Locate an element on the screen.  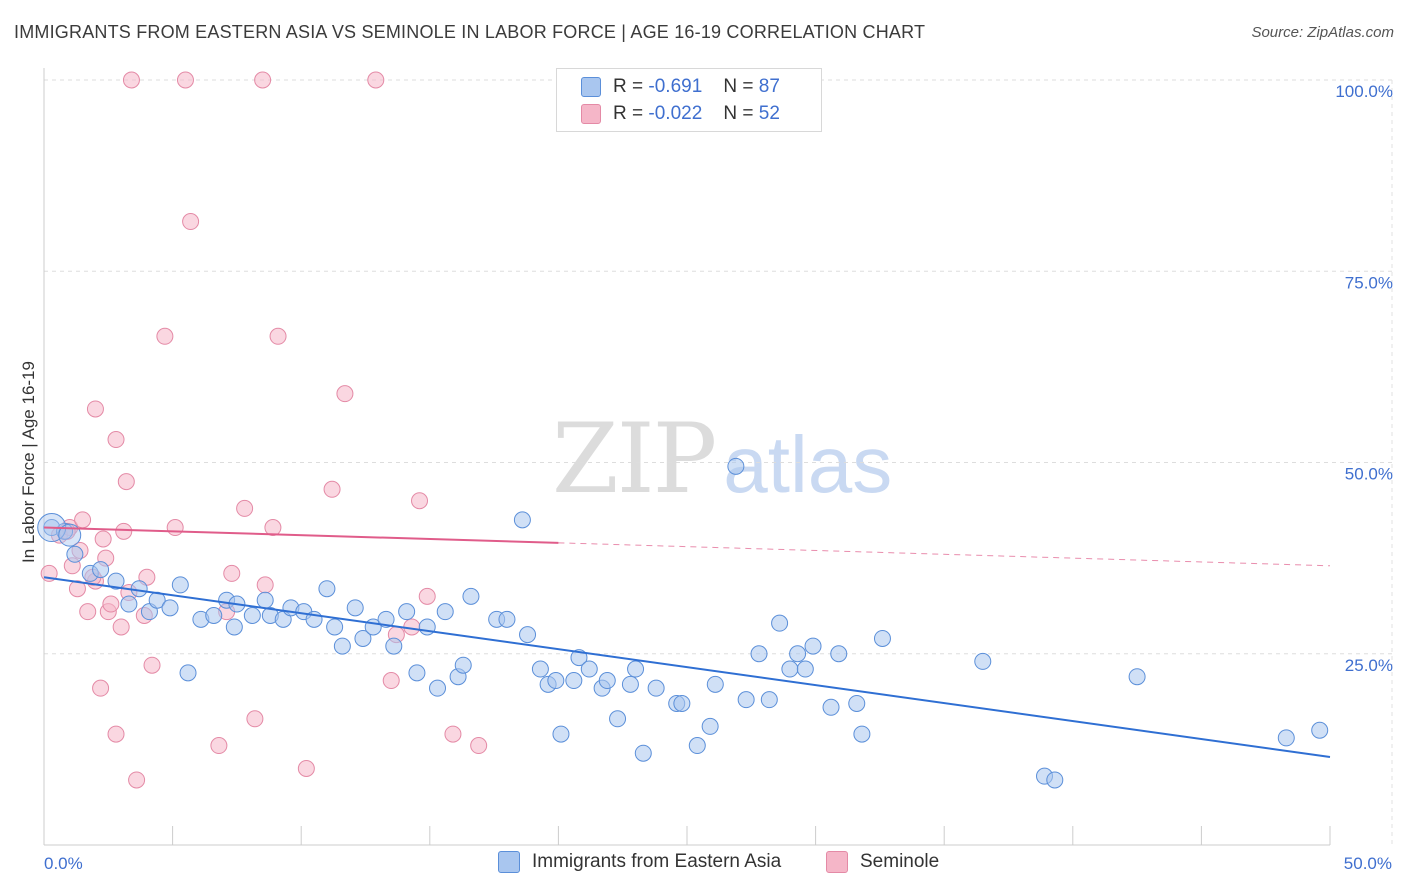
legend-r-value: -0.022 is located at coordinates (675, 113).